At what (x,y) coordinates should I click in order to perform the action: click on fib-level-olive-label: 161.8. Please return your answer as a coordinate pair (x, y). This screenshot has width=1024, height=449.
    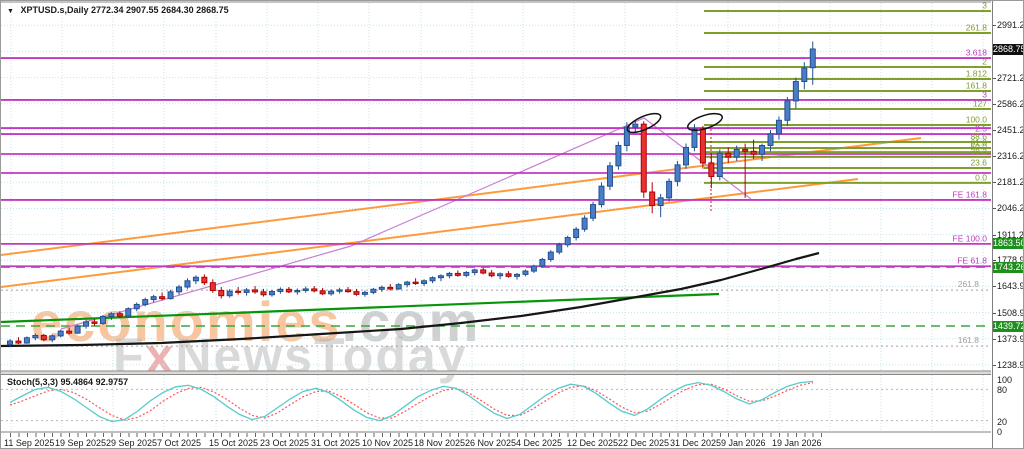
    Looking at the image, I should click on (977, 86).